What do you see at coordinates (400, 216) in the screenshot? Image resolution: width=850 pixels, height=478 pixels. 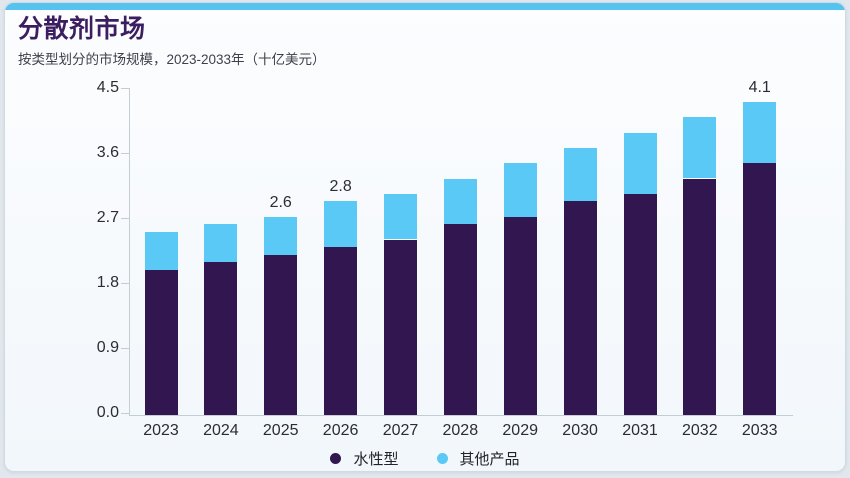 I see `bar-2027-other-products` at bounding box center [400, 216].